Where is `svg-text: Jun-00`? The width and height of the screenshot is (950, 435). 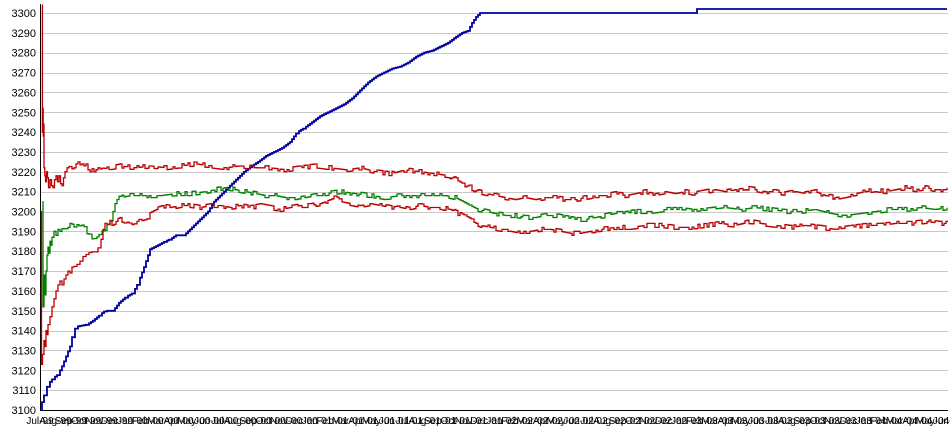 svg-text: Jun-00 is located at coordinates (209, 421).